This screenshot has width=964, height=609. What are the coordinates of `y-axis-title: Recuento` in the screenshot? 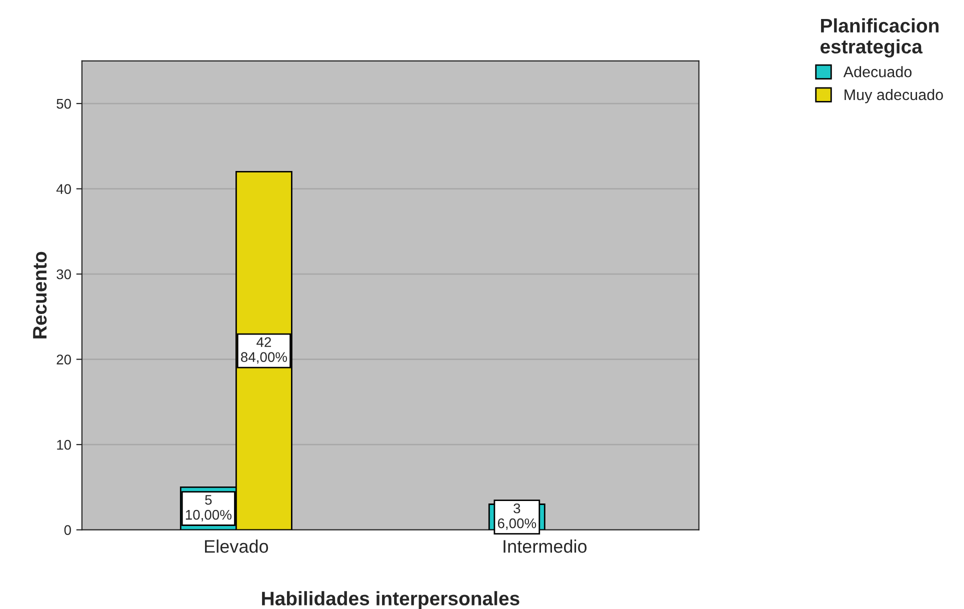 It's located at (40, 295).